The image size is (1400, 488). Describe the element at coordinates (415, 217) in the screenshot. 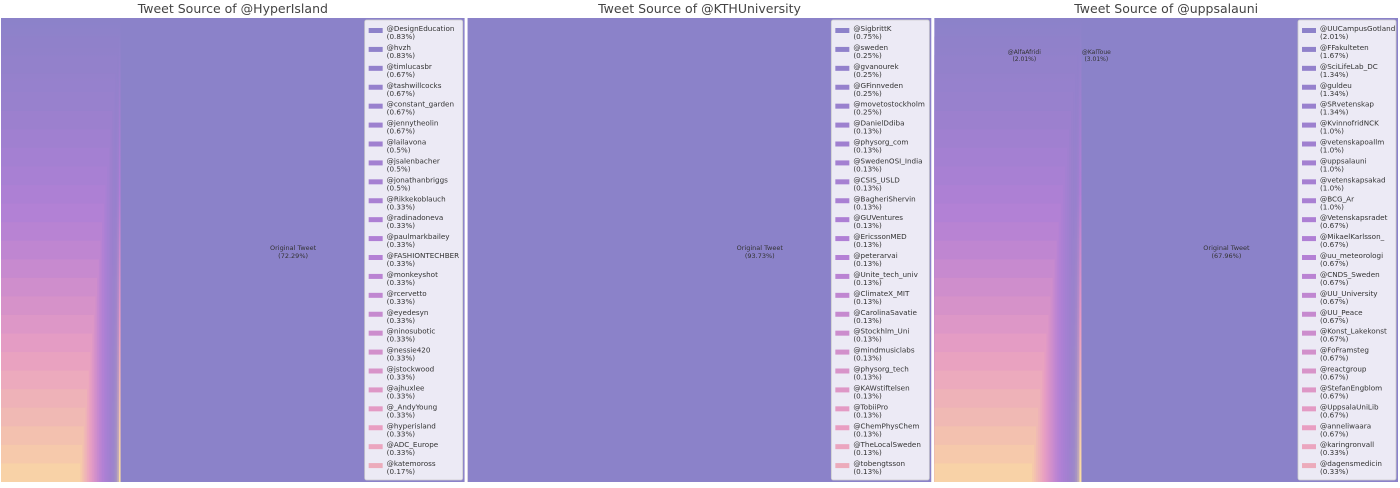

I see `legend-entry-name: @radinadoneva` at that location.